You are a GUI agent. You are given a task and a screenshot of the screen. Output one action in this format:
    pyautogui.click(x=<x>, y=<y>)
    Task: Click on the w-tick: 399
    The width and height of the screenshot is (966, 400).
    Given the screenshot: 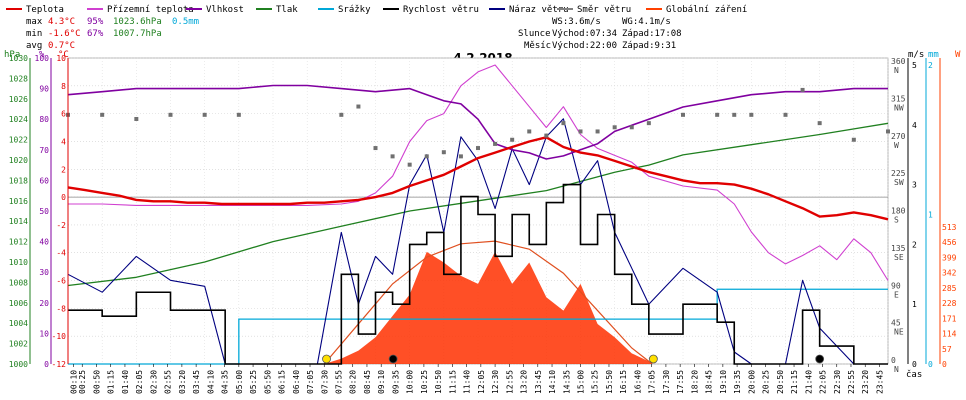 What is the action you would take?
    pyautogui.click(x=949, y=257)
    